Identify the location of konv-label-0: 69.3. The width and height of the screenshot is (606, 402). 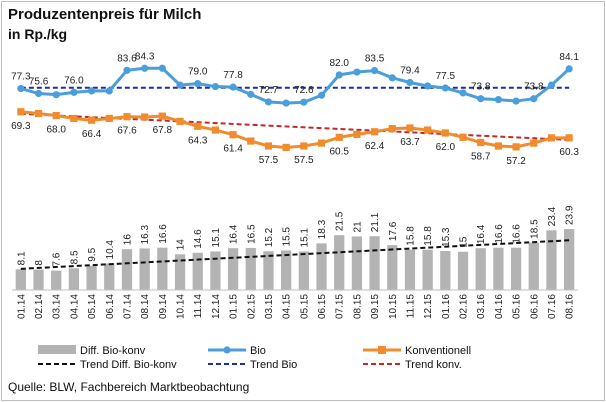
(21, 126).